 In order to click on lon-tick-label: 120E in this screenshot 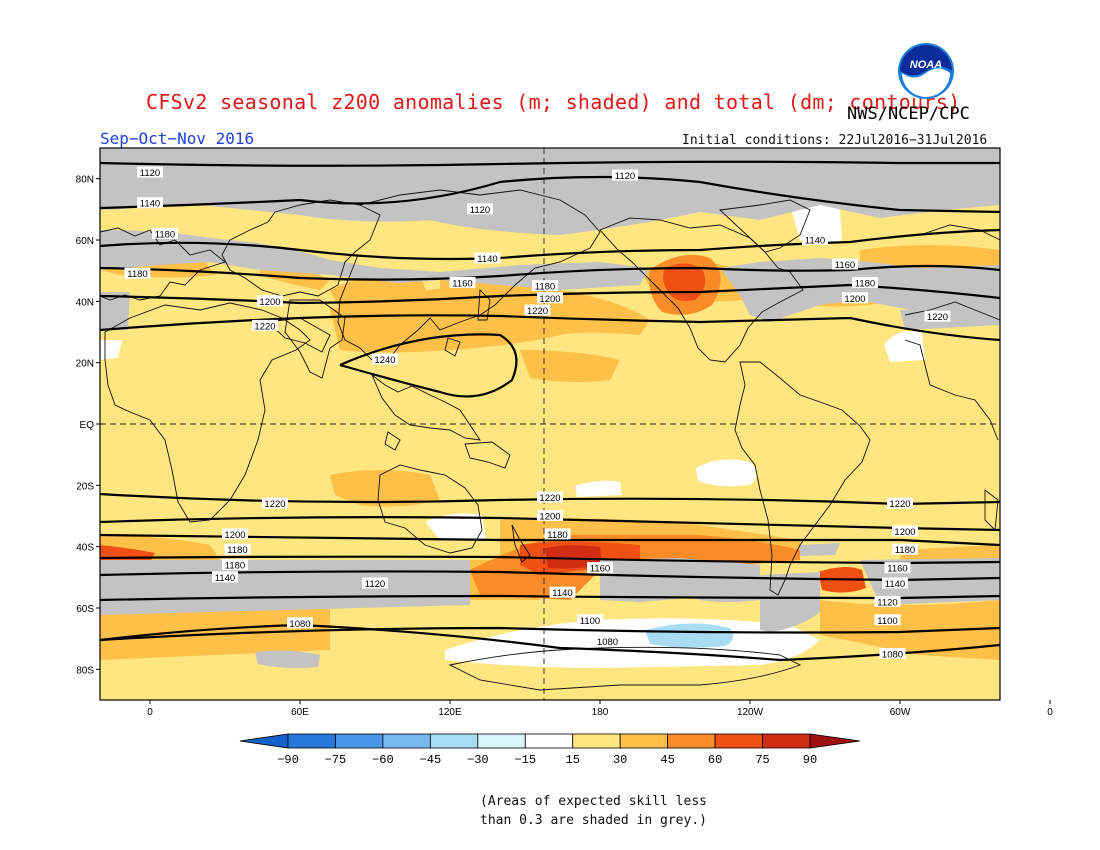, I will do `click(450, 712)`.